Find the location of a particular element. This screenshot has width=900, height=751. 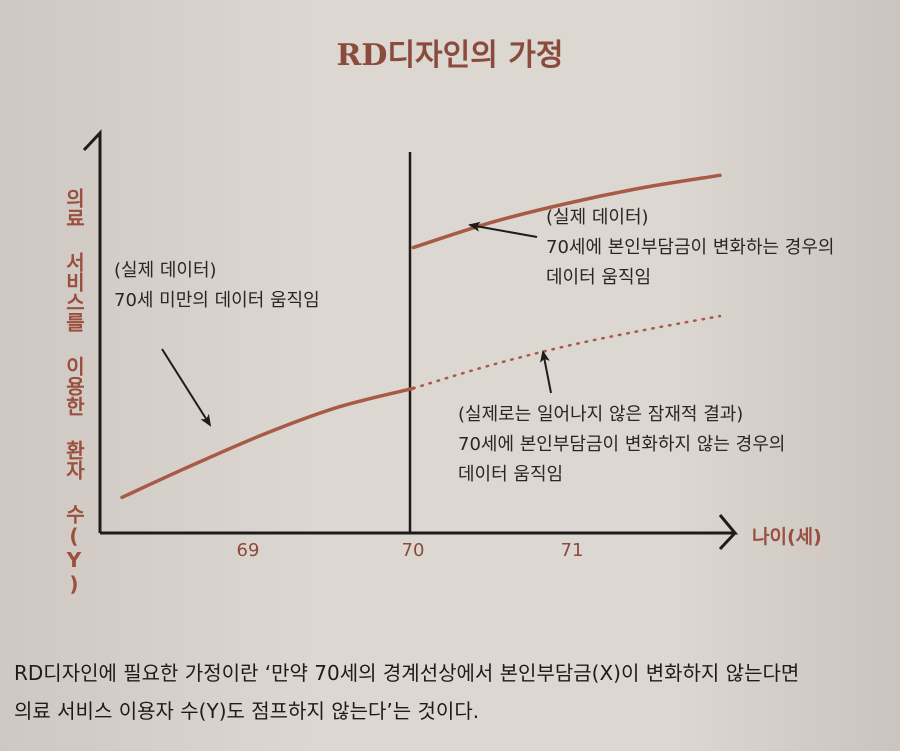

arrow-below is located at coordinates (186, 387).